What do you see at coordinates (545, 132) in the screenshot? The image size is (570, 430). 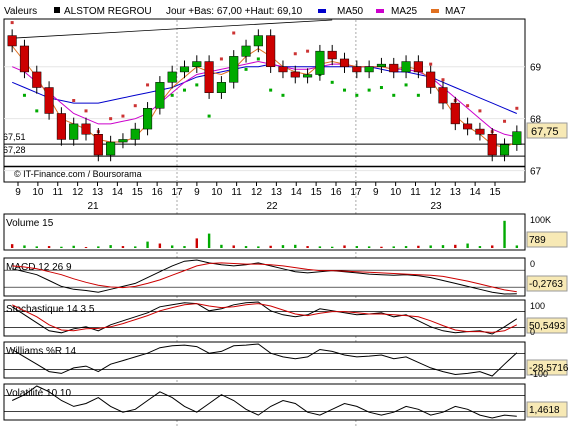 I see `current-price: 67,75` at bounding box center [545, 132].